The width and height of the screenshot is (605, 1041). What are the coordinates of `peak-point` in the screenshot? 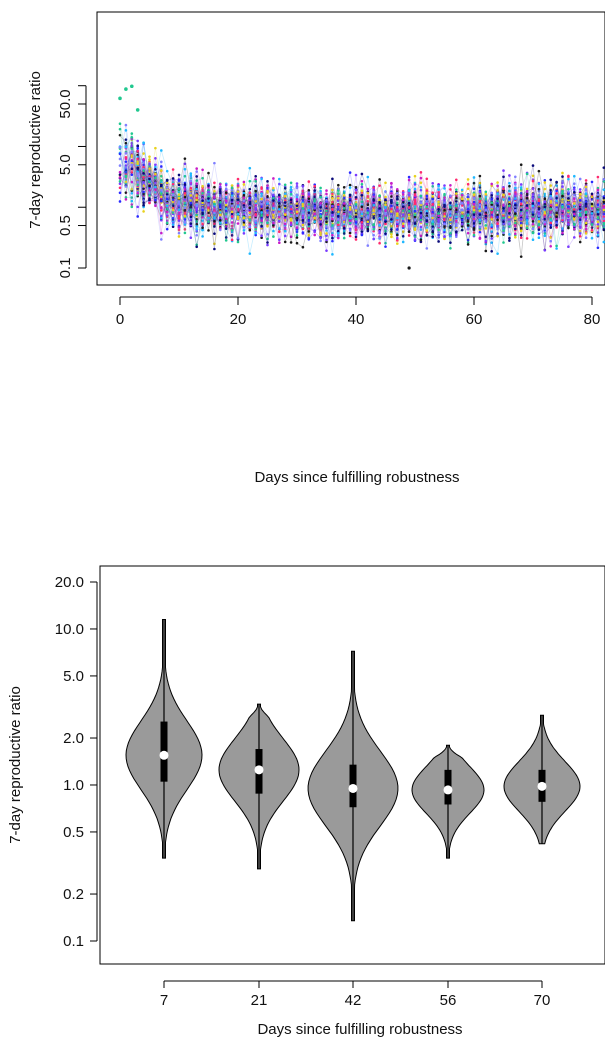 It's located at (126, 89).